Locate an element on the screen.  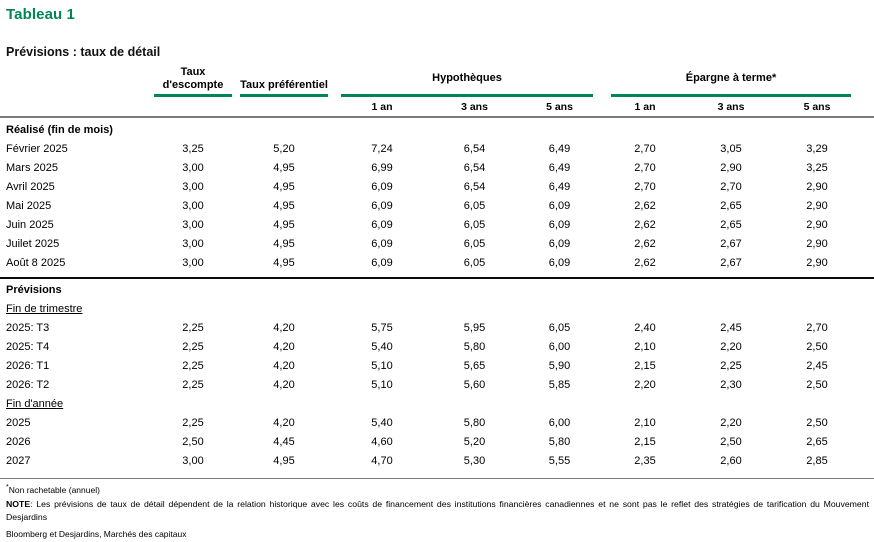
row-label: Mai 2025 is located at coordinates (29, 205).